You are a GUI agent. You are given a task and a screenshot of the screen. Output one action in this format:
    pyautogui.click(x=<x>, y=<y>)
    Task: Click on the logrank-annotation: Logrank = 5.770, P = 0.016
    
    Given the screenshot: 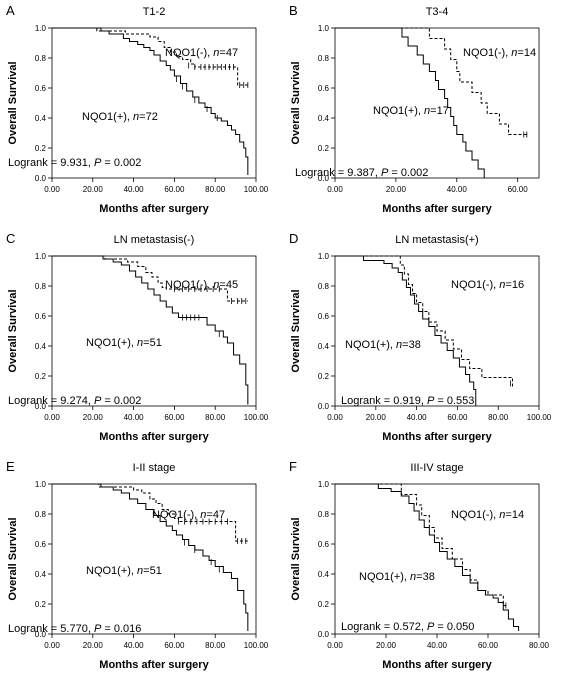 What is the action you would take?
    pyautogui.click(x=74, y=629)
    